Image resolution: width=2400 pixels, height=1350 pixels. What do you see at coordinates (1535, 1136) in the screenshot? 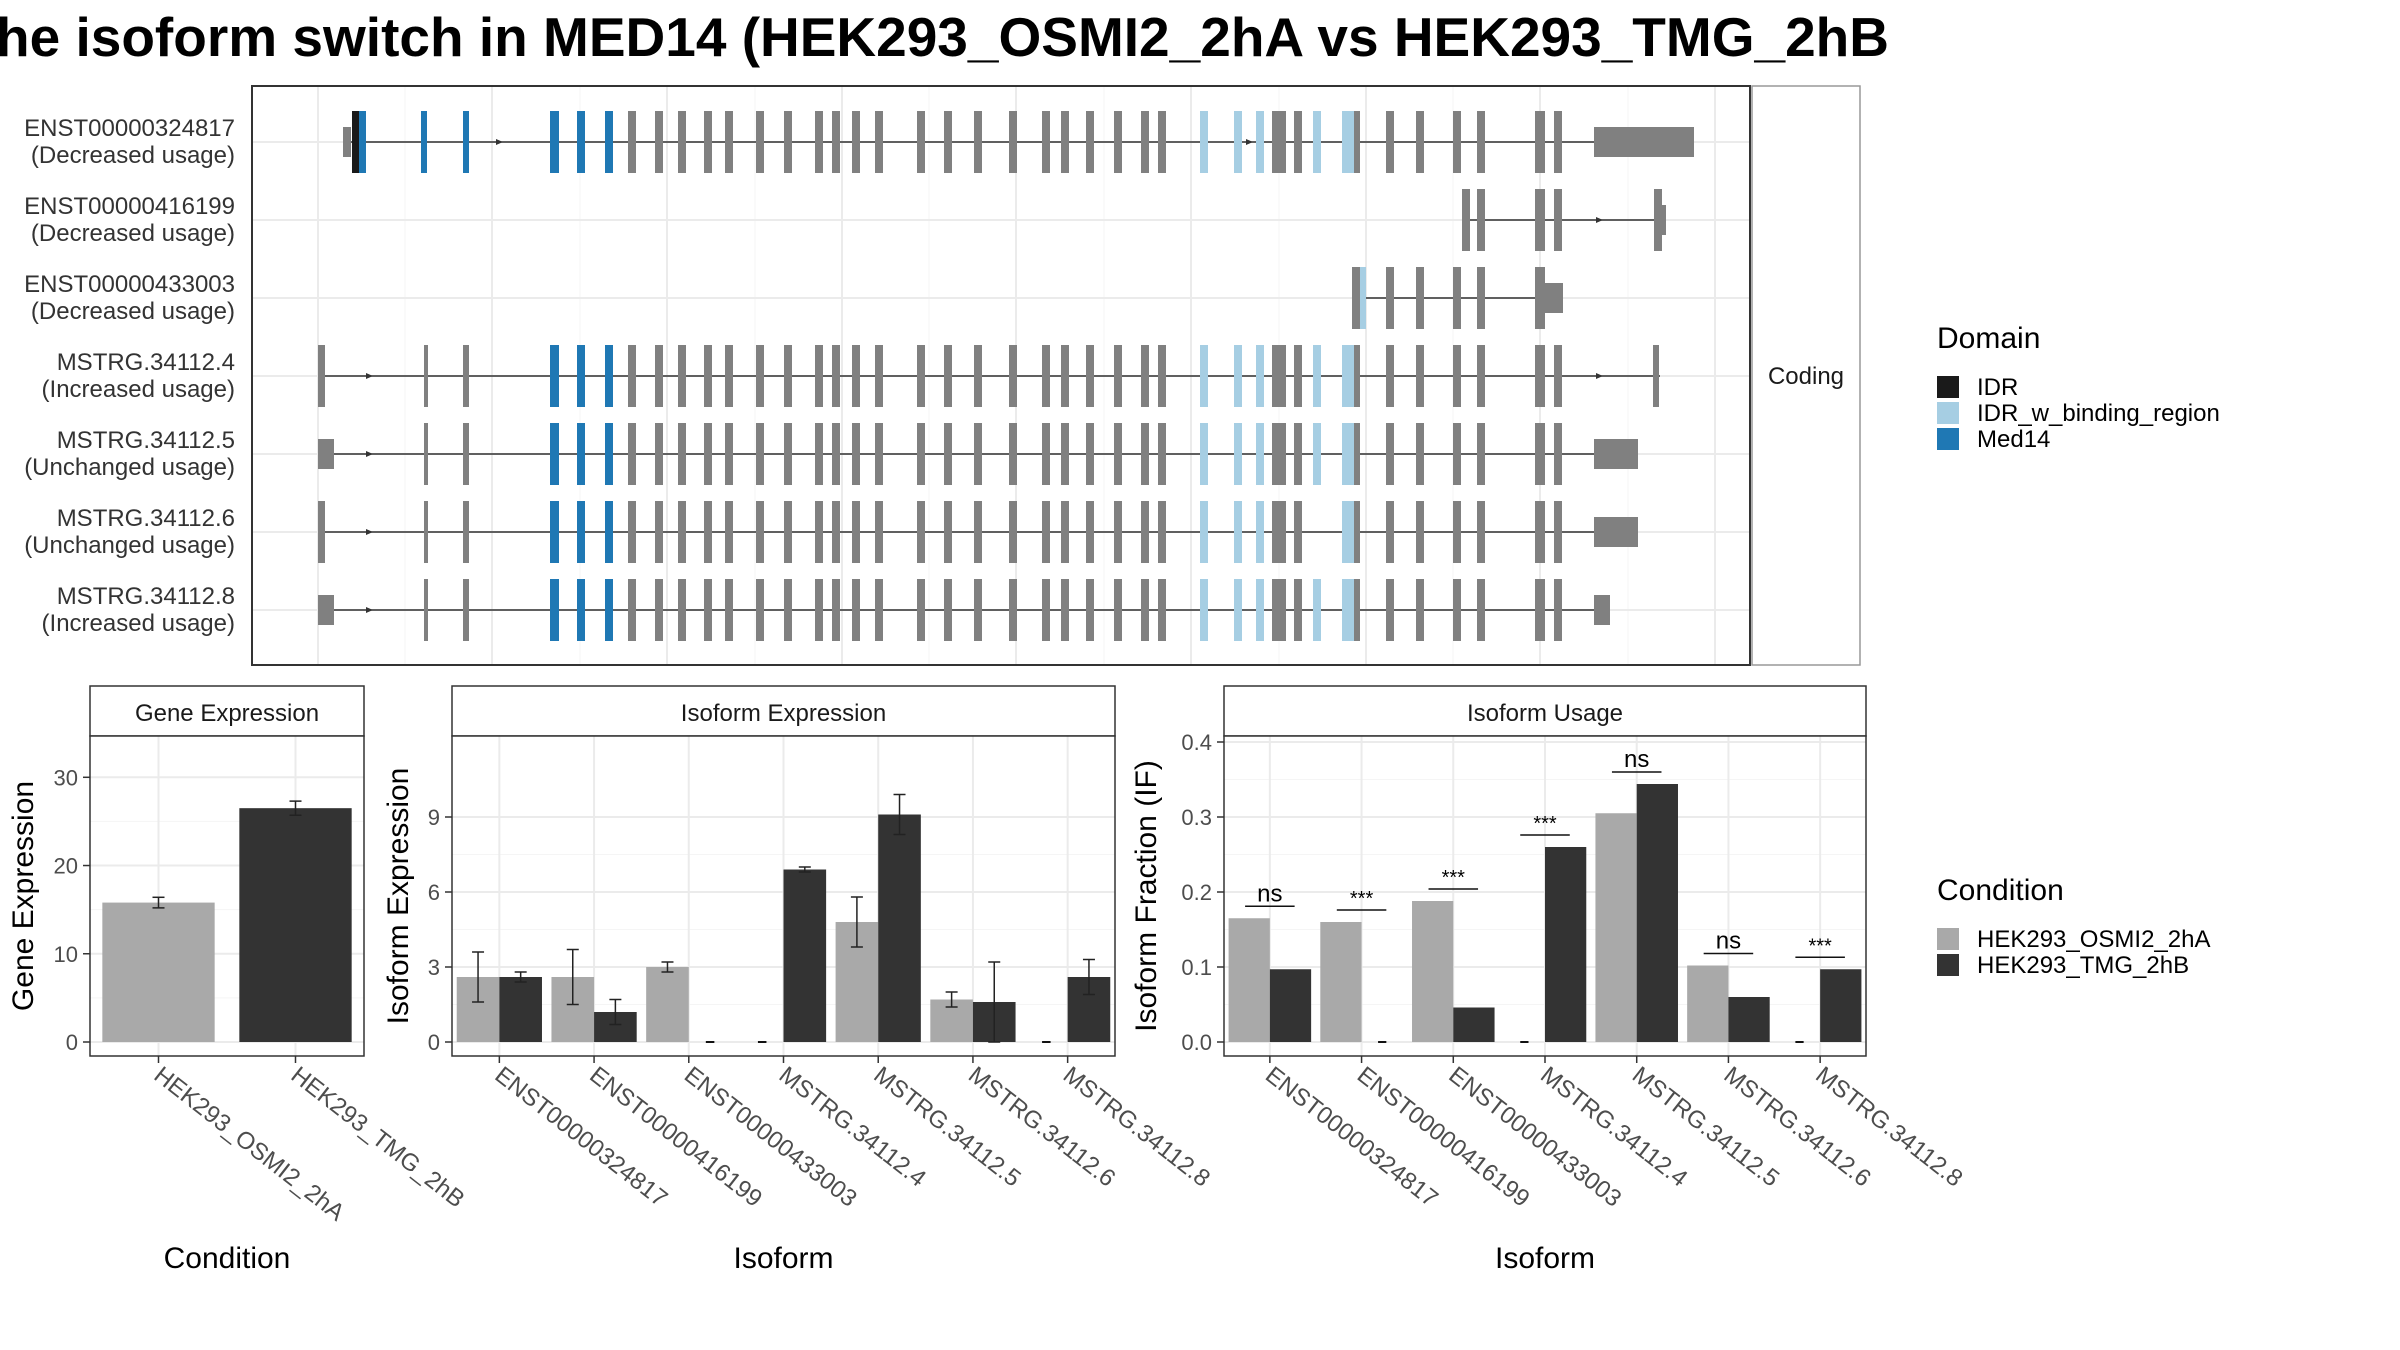
I see `x-tick-label: ENST00000433003` at bounding box center [1535, 1136].